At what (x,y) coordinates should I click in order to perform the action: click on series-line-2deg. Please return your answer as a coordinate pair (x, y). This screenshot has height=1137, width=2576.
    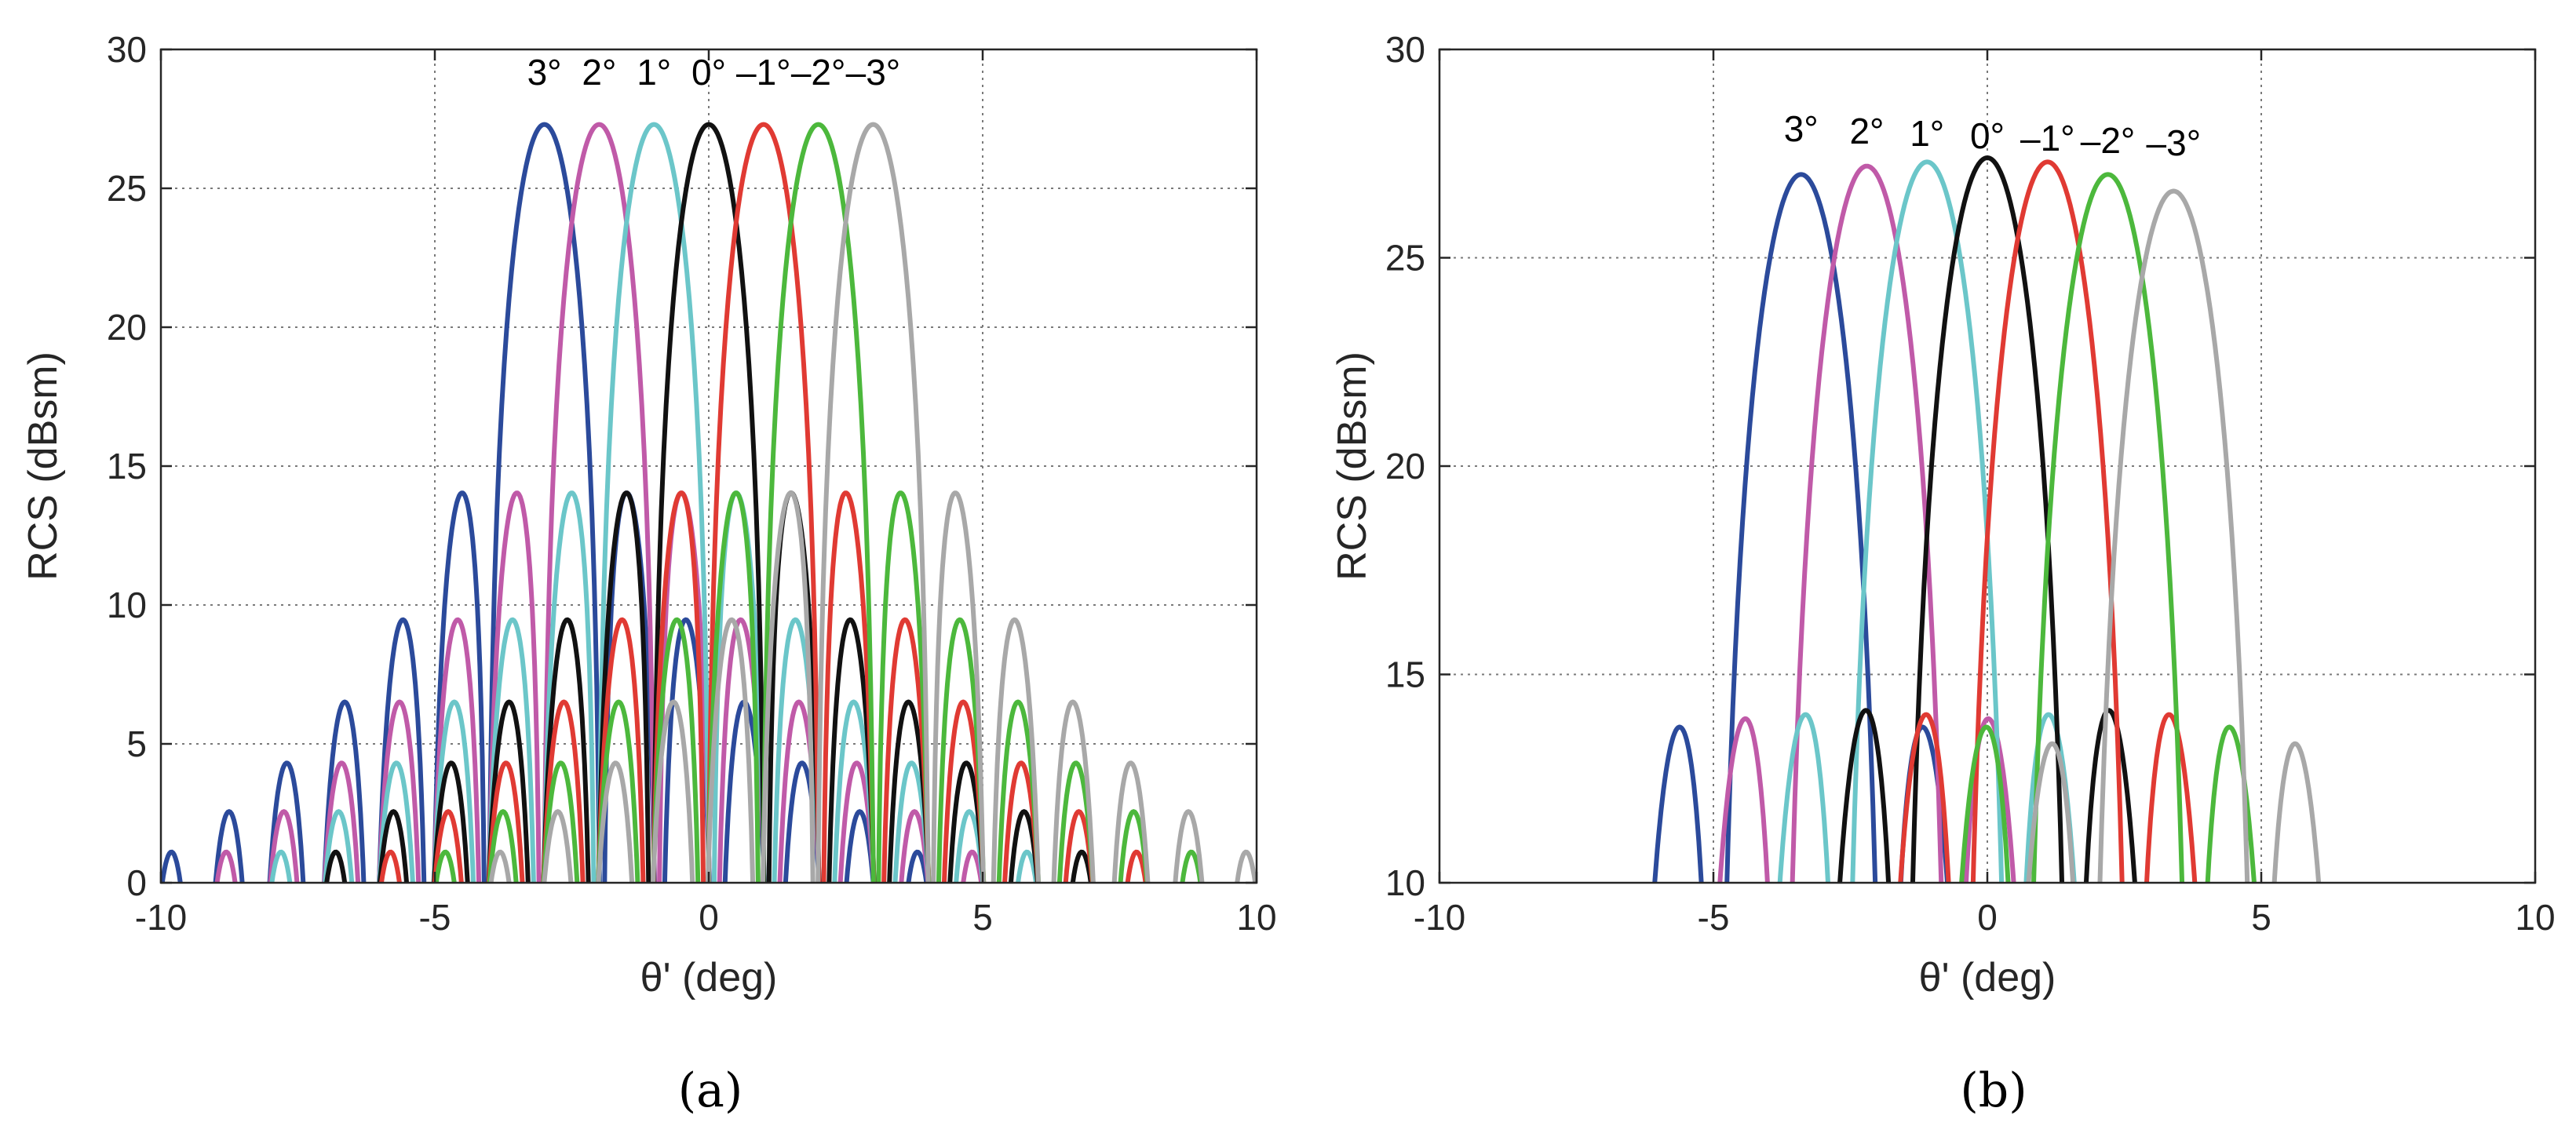
    Looking at the image, I should click on (1867, 523).